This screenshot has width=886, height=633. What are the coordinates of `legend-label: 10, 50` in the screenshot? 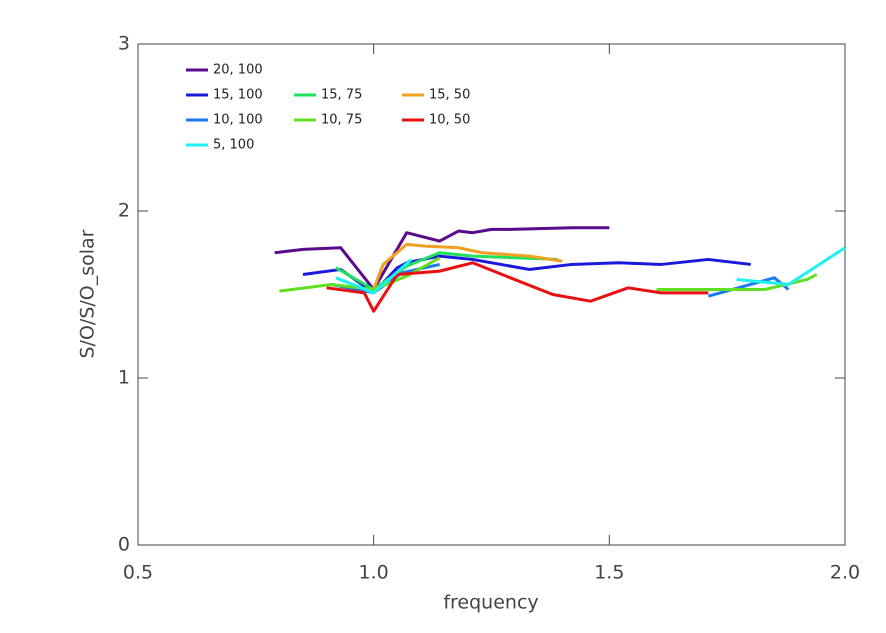 It's located at (449, 120).